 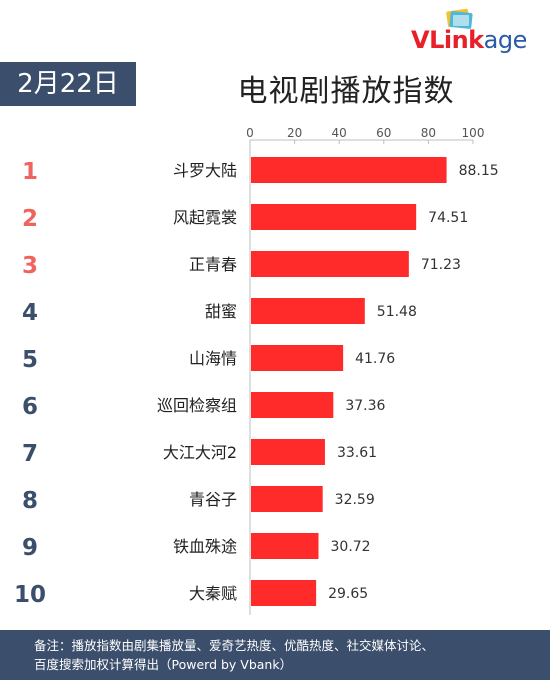 What do you see at coordinates (479, 171) in the screenshot?
I see `value-label: 88.15` at bounding box center [479, 171].